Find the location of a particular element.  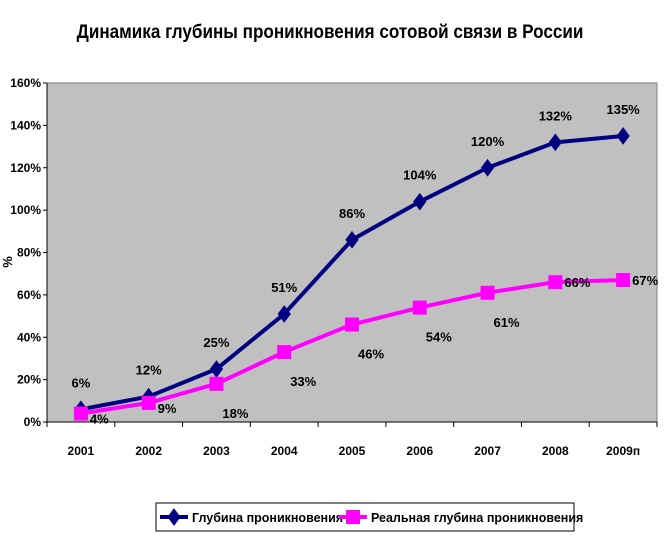

x-tick-label: 2006 is located at coordinates (419, 451).